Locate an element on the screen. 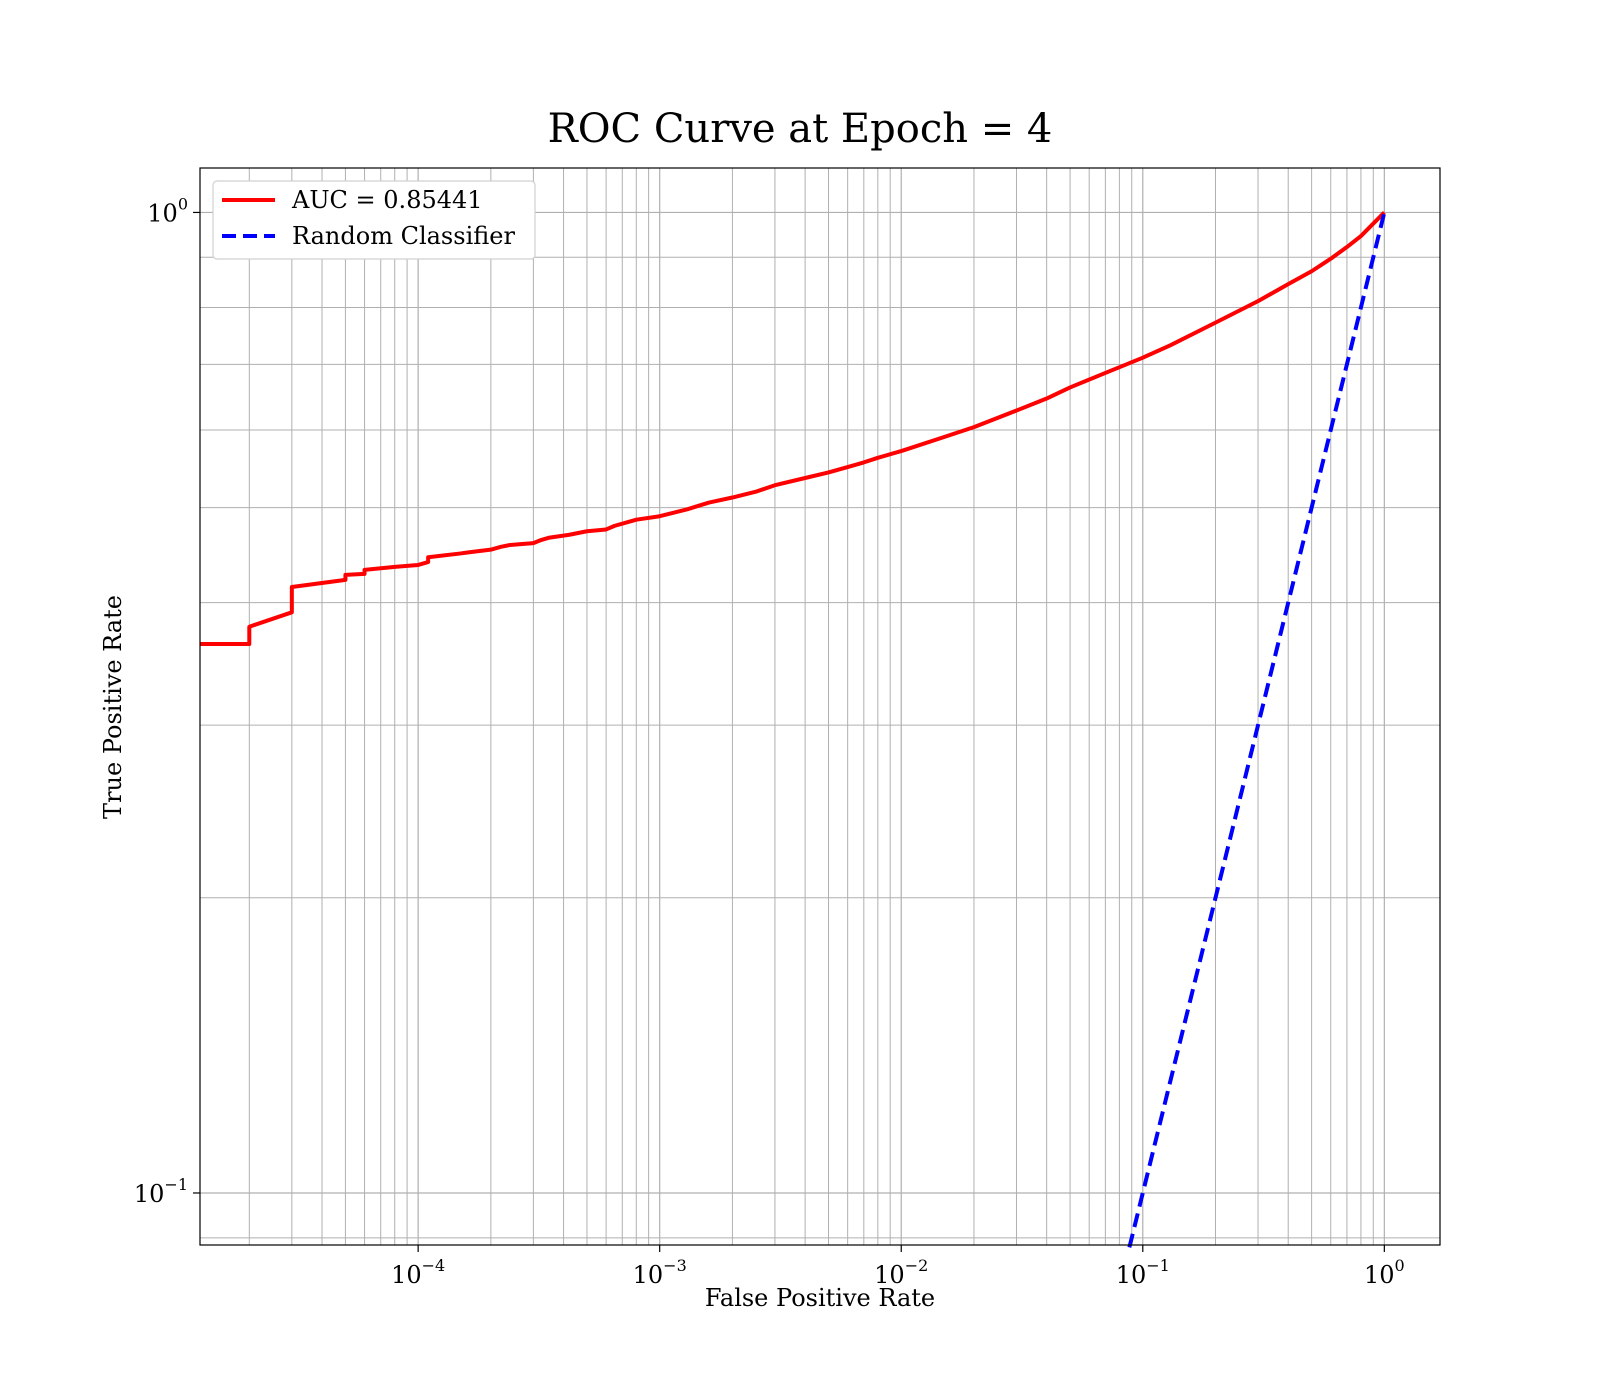 This screenshot has height=1400, width=1600. x-axis-label: False Positive Rate is located at coordinates (820, 1298).